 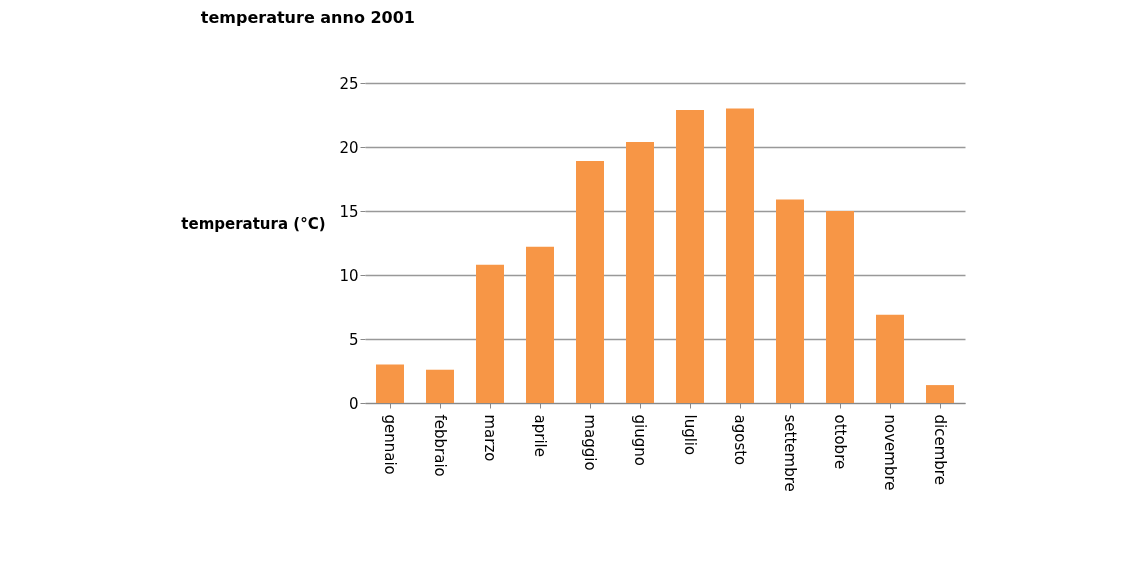 I want to click on x-tick-label: marzo, so click(x=490, y=438).